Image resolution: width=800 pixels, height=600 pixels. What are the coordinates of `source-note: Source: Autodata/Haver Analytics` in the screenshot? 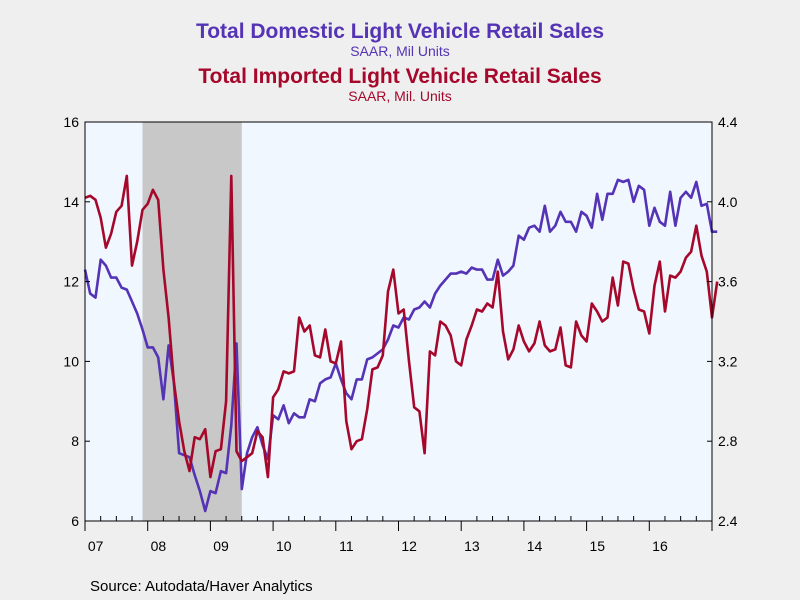 It's located at (201, 586).